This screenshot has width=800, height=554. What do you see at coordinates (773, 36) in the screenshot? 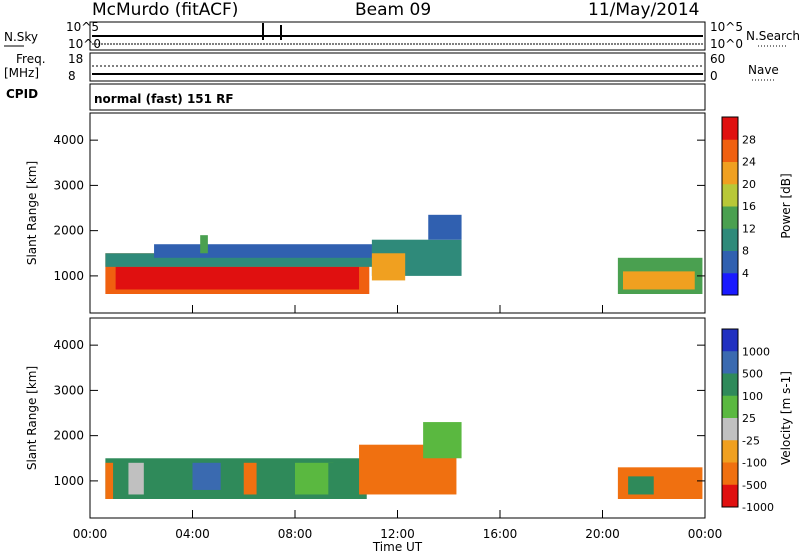
I see `nsearch-label: N.Search` at bounding box center [773, 36].